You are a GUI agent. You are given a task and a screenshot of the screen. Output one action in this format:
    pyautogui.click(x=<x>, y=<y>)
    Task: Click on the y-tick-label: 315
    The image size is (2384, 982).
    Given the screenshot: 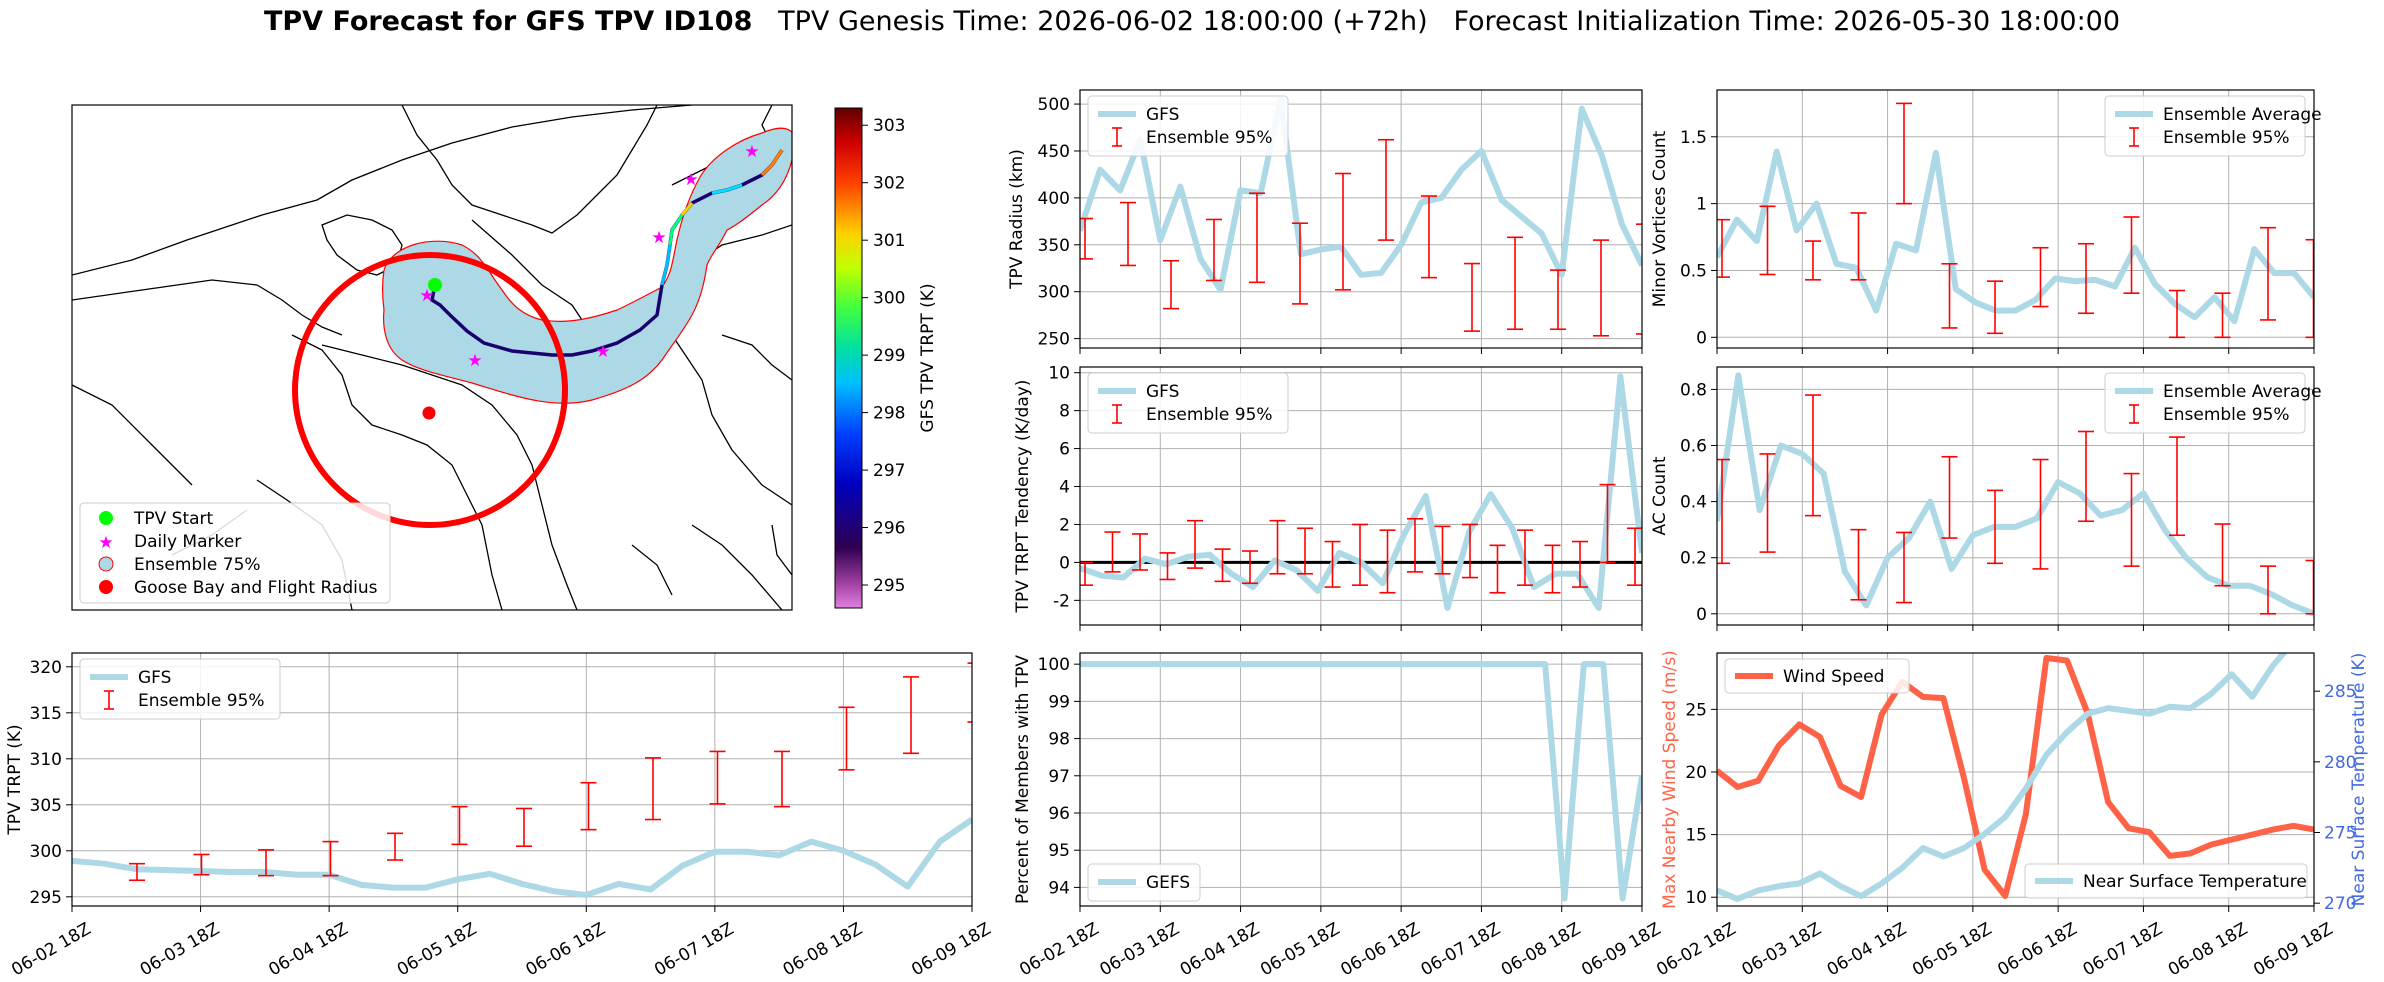 What is the action you would take?
    pyautogui.click(x=46, y=714)
    